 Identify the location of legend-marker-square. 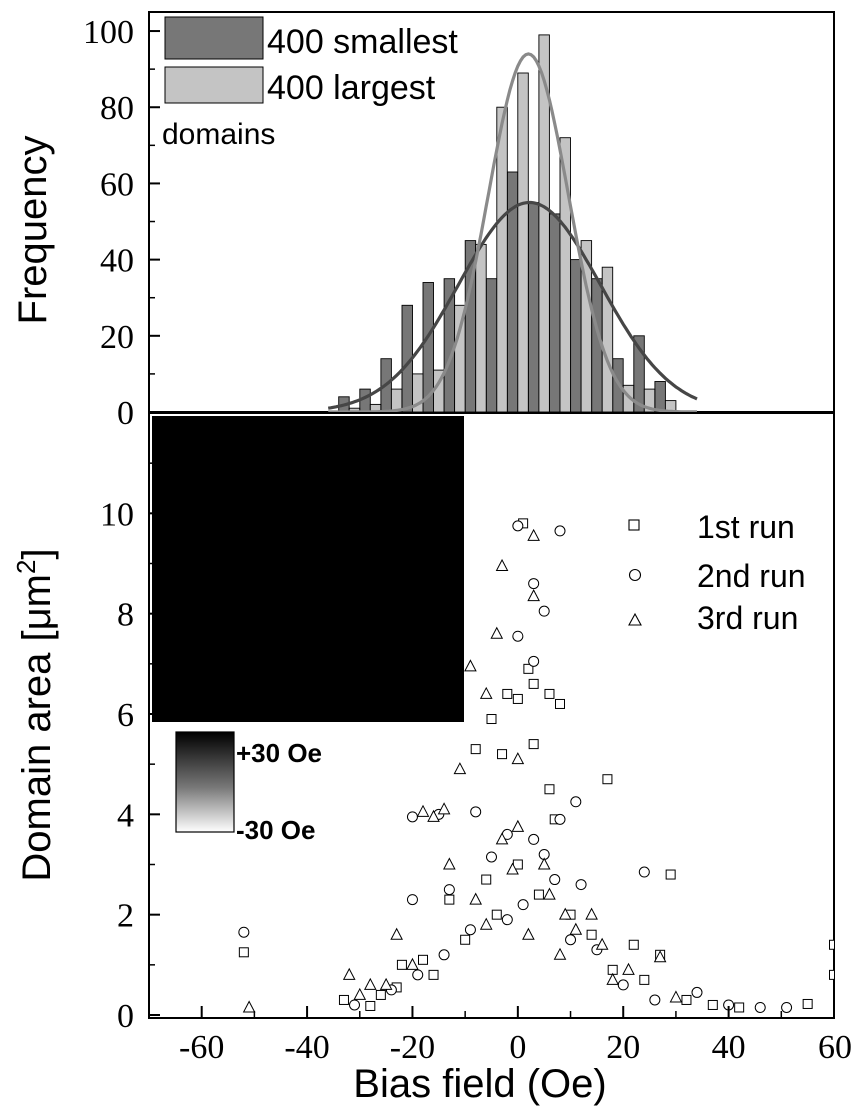
(634, 525).